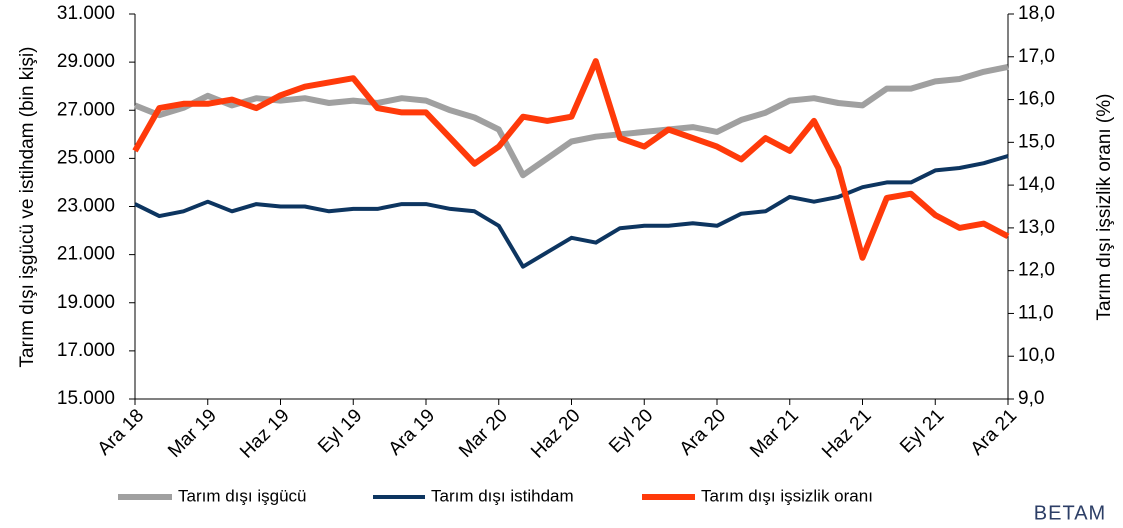 This screenshot has width=1123, height=528. Describe the element at coordinates (242, 495) in the screenshot. I see `legend-label: Tarım dışı işgücü` at that location.